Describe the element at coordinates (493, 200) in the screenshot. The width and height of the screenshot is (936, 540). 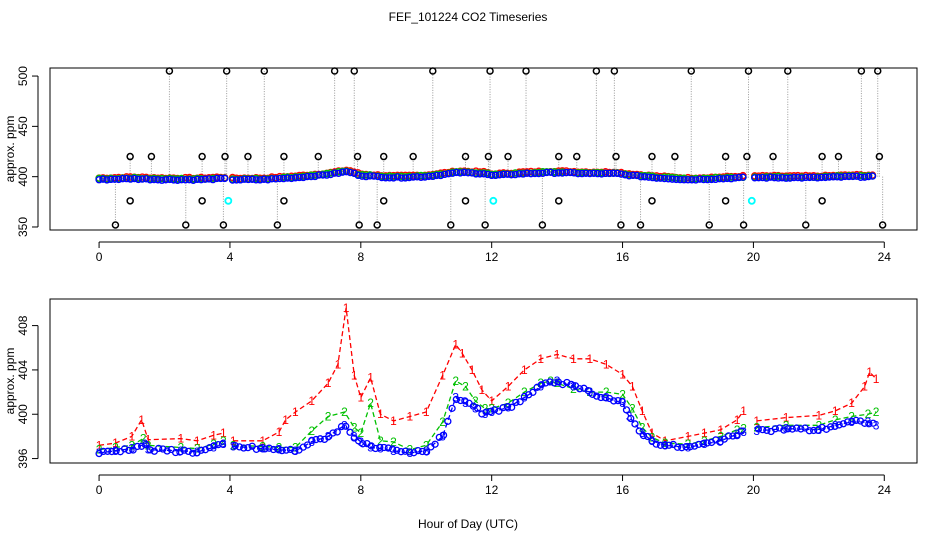
I see `flag-point` at that location.